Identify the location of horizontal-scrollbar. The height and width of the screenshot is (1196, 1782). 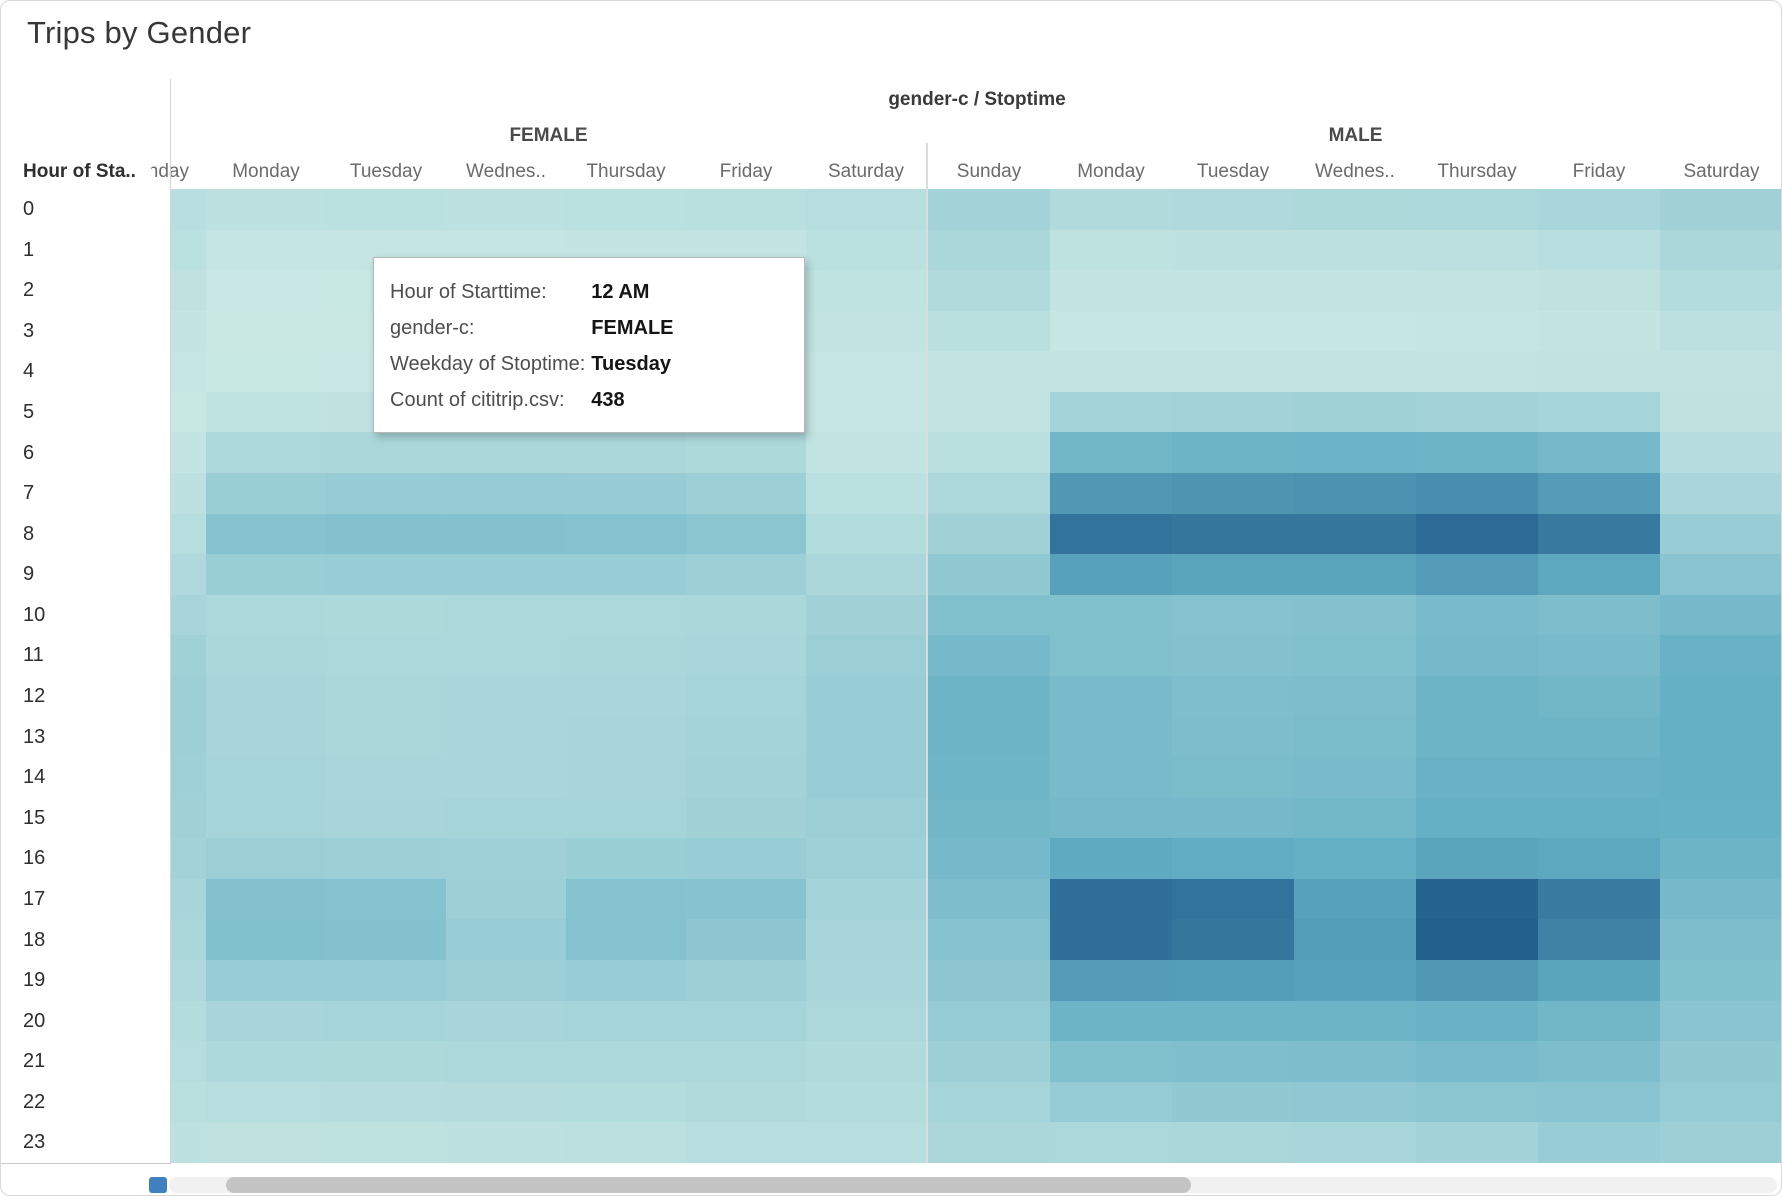
(973, 1185).